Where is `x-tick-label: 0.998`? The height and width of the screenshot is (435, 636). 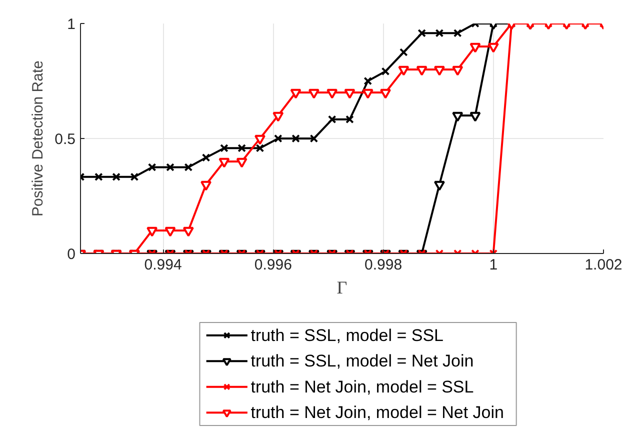 x-tick-label: 0.998 is located at coordinates (383, 265).